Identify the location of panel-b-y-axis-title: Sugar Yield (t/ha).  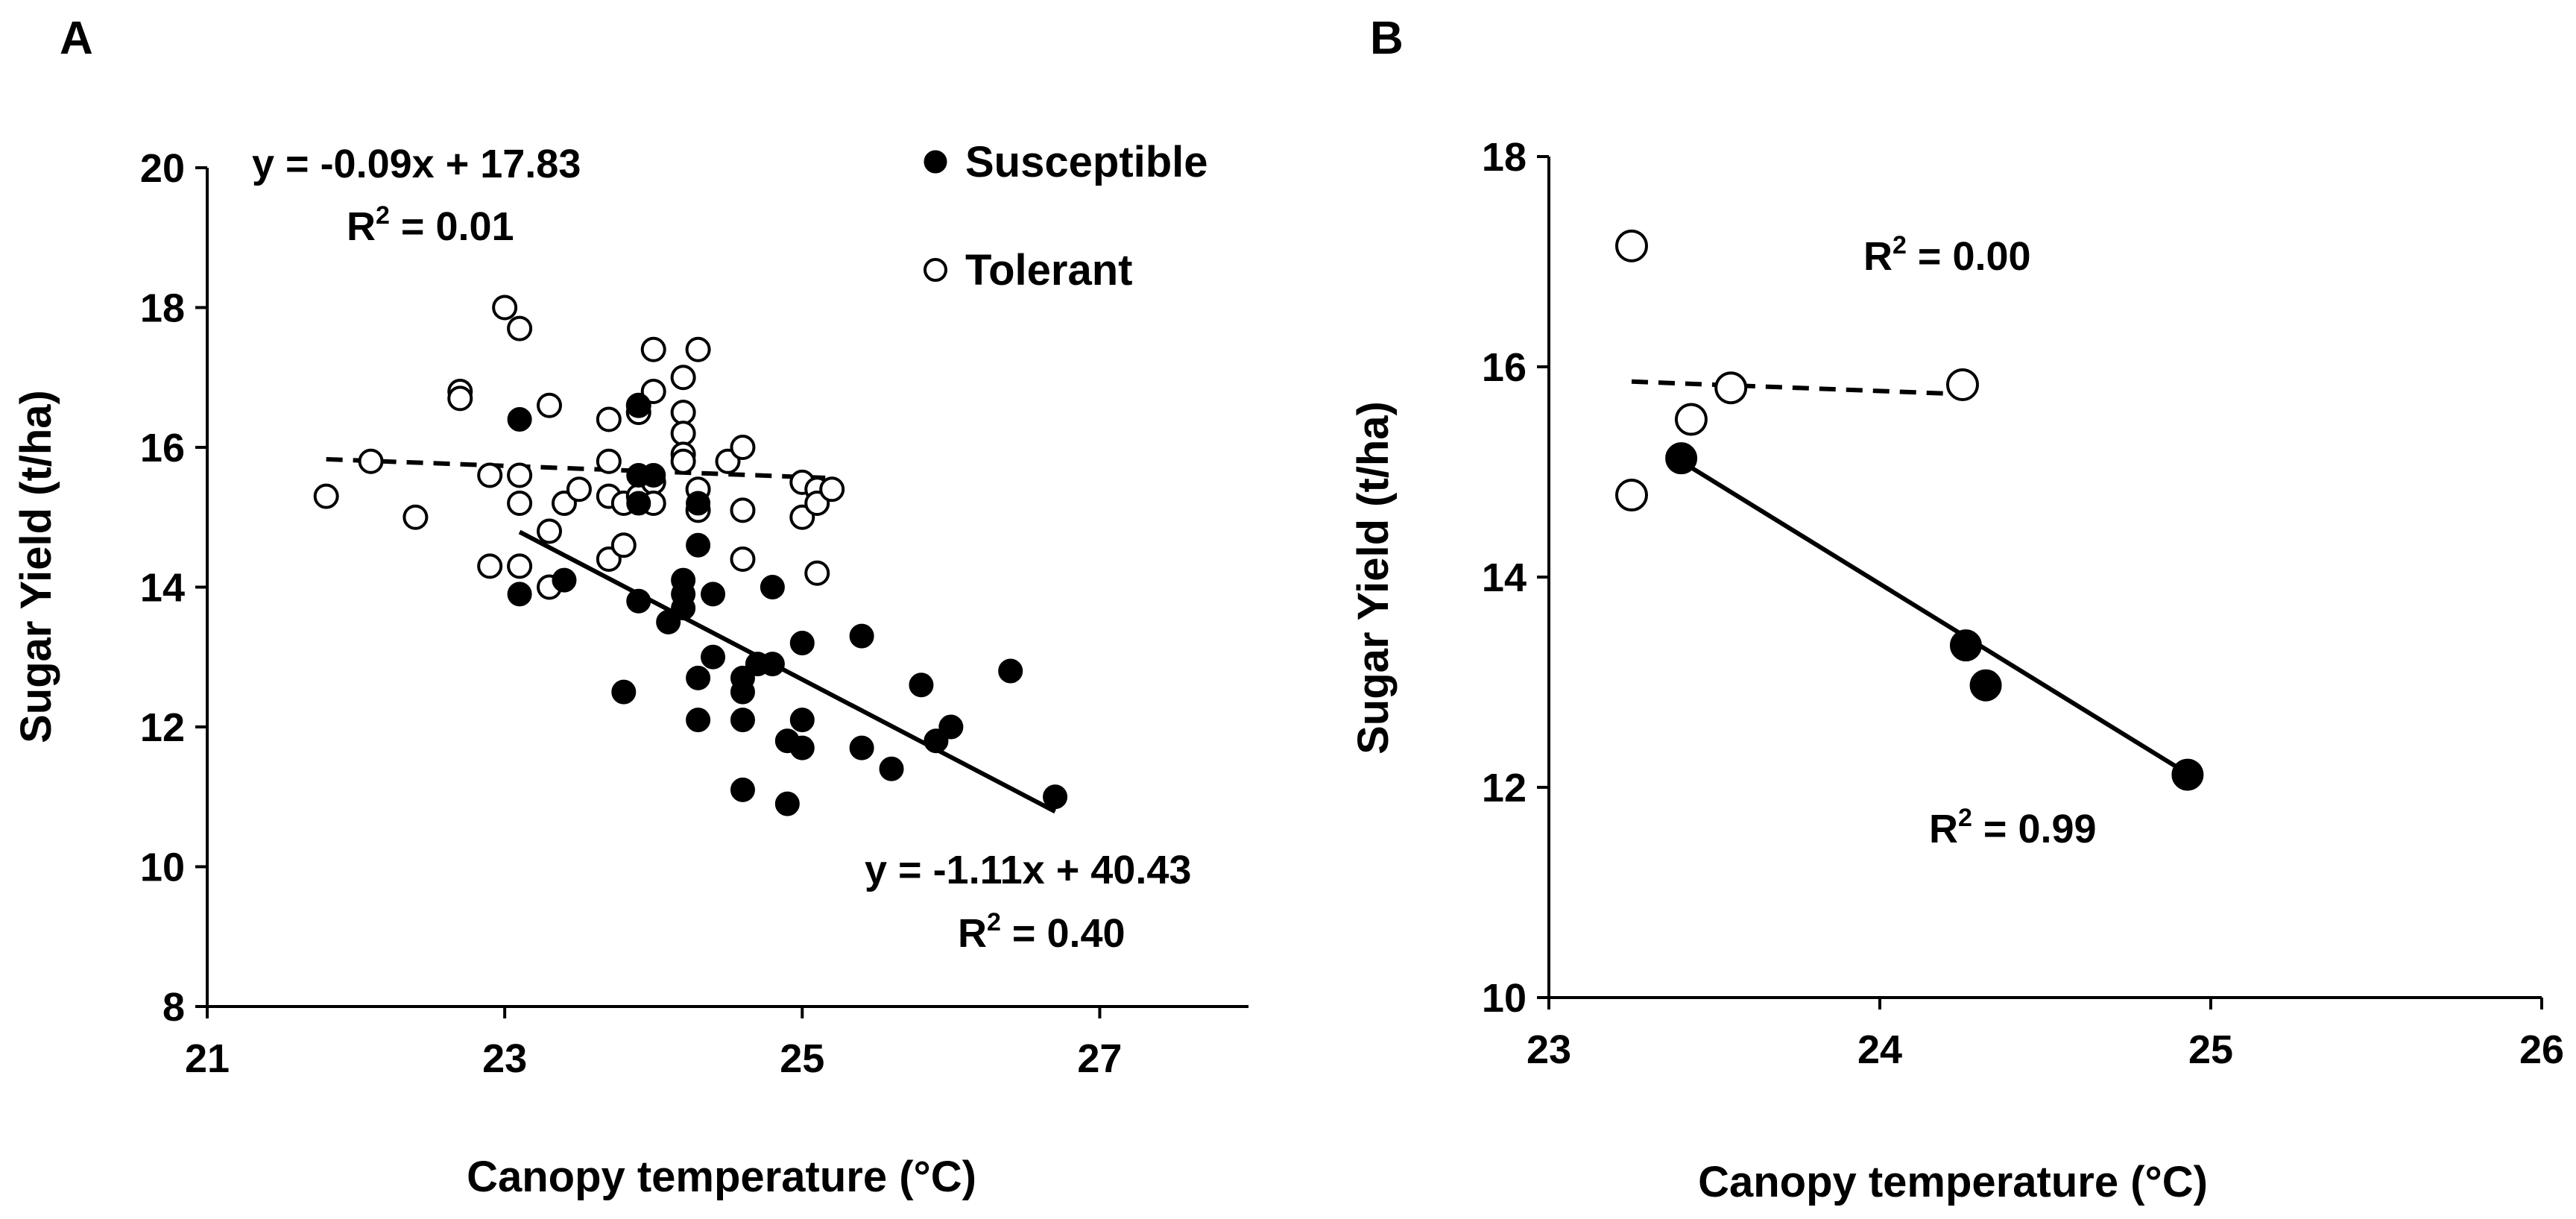
(1373, 578).